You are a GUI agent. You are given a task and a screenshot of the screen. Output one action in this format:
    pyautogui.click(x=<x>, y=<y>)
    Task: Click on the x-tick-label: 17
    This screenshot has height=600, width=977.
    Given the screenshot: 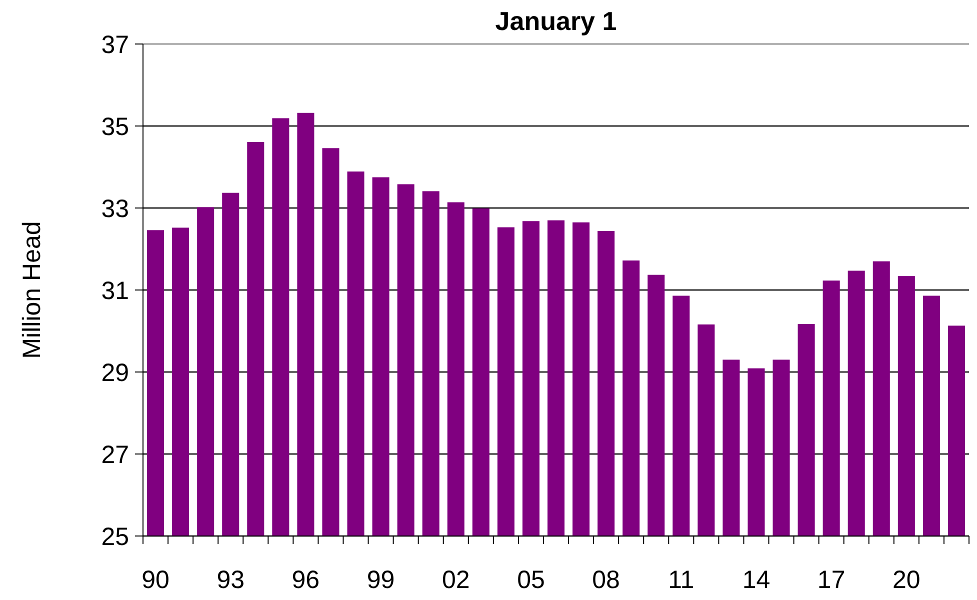 What is the action you would take?
    pyautogui.click(x=831, y=580)
    